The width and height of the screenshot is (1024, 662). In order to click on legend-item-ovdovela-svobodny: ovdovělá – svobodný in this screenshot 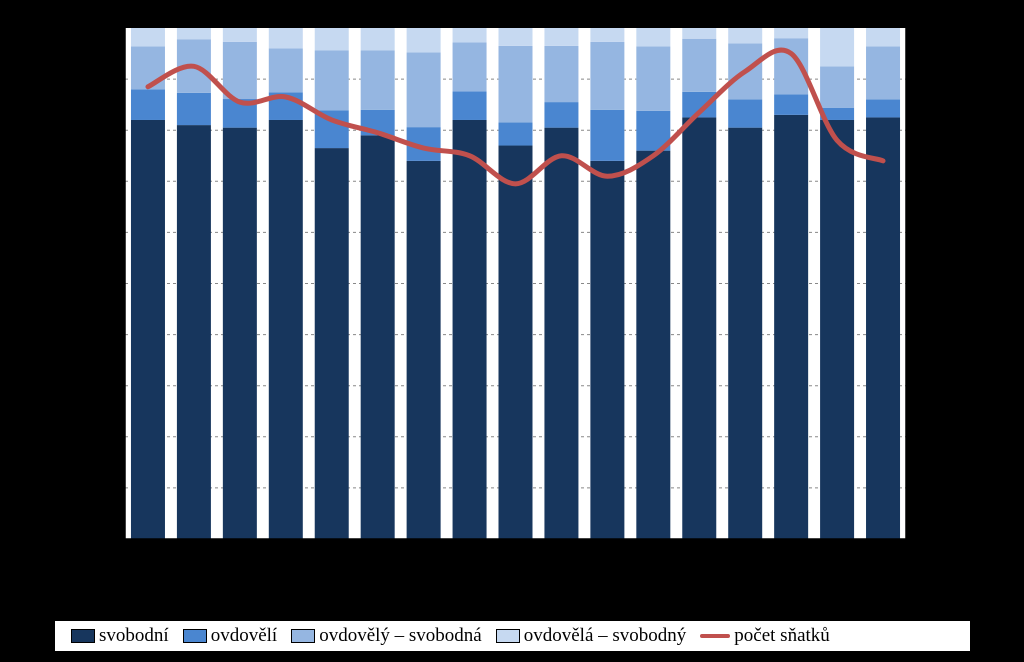, I will do `click(591, 636)`.